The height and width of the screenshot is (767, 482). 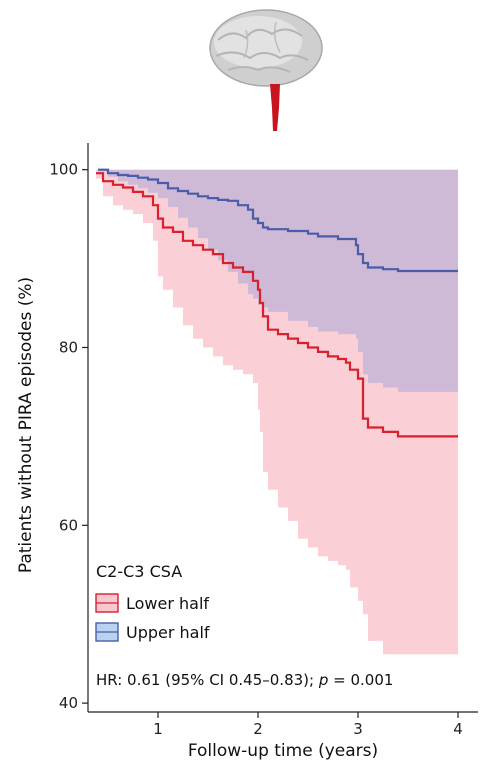 What do you see at coordinates (63, 170) in the screenshot?
I see `y-tick-label: 100` at bounding box center [63, 170].